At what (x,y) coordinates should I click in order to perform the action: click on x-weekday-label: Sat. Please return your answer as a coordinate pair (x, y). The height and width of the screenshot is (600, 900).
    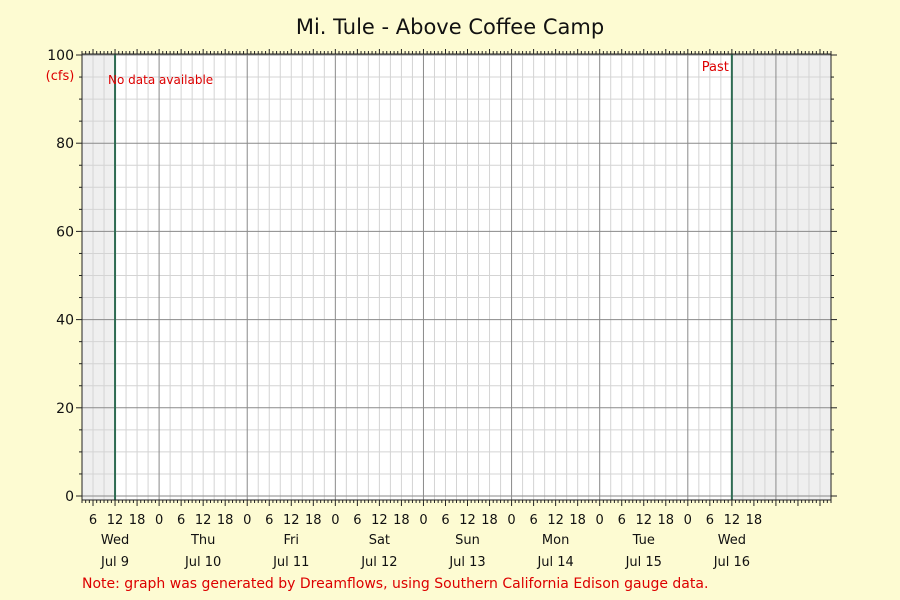
    Looking at the image, I should click on (379, 540).